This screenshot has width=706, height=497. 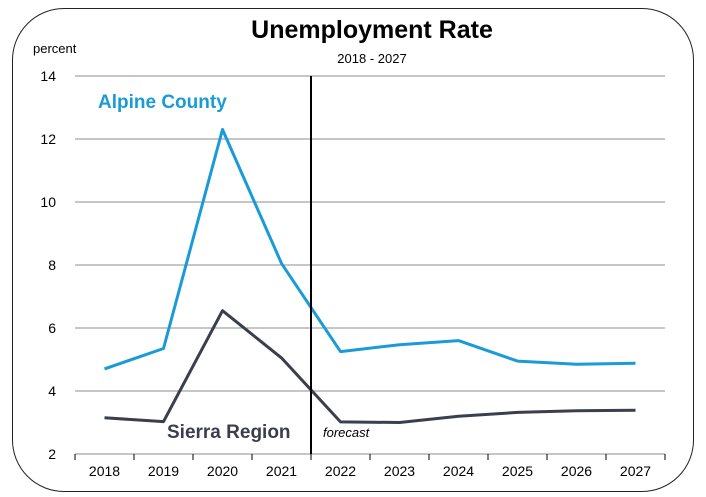 I want to click on y-tick-label: 4, so click(x=52, y=391).